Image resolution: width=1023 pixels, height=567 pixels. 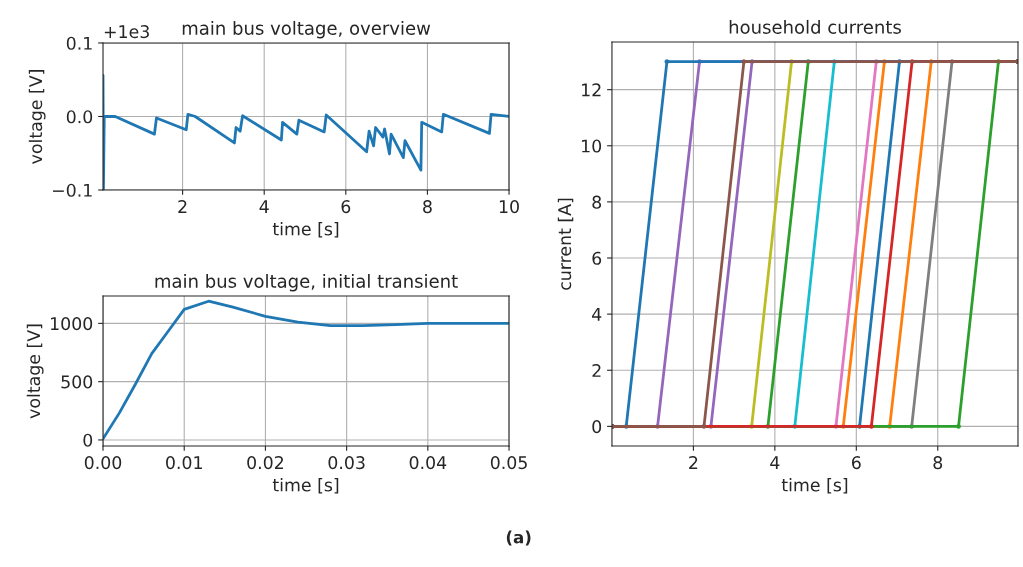 What do you see at coordinates (103, 463) in the screenshot?
I see `x-tick-label: 0.00` at bounding box center [103, 463].